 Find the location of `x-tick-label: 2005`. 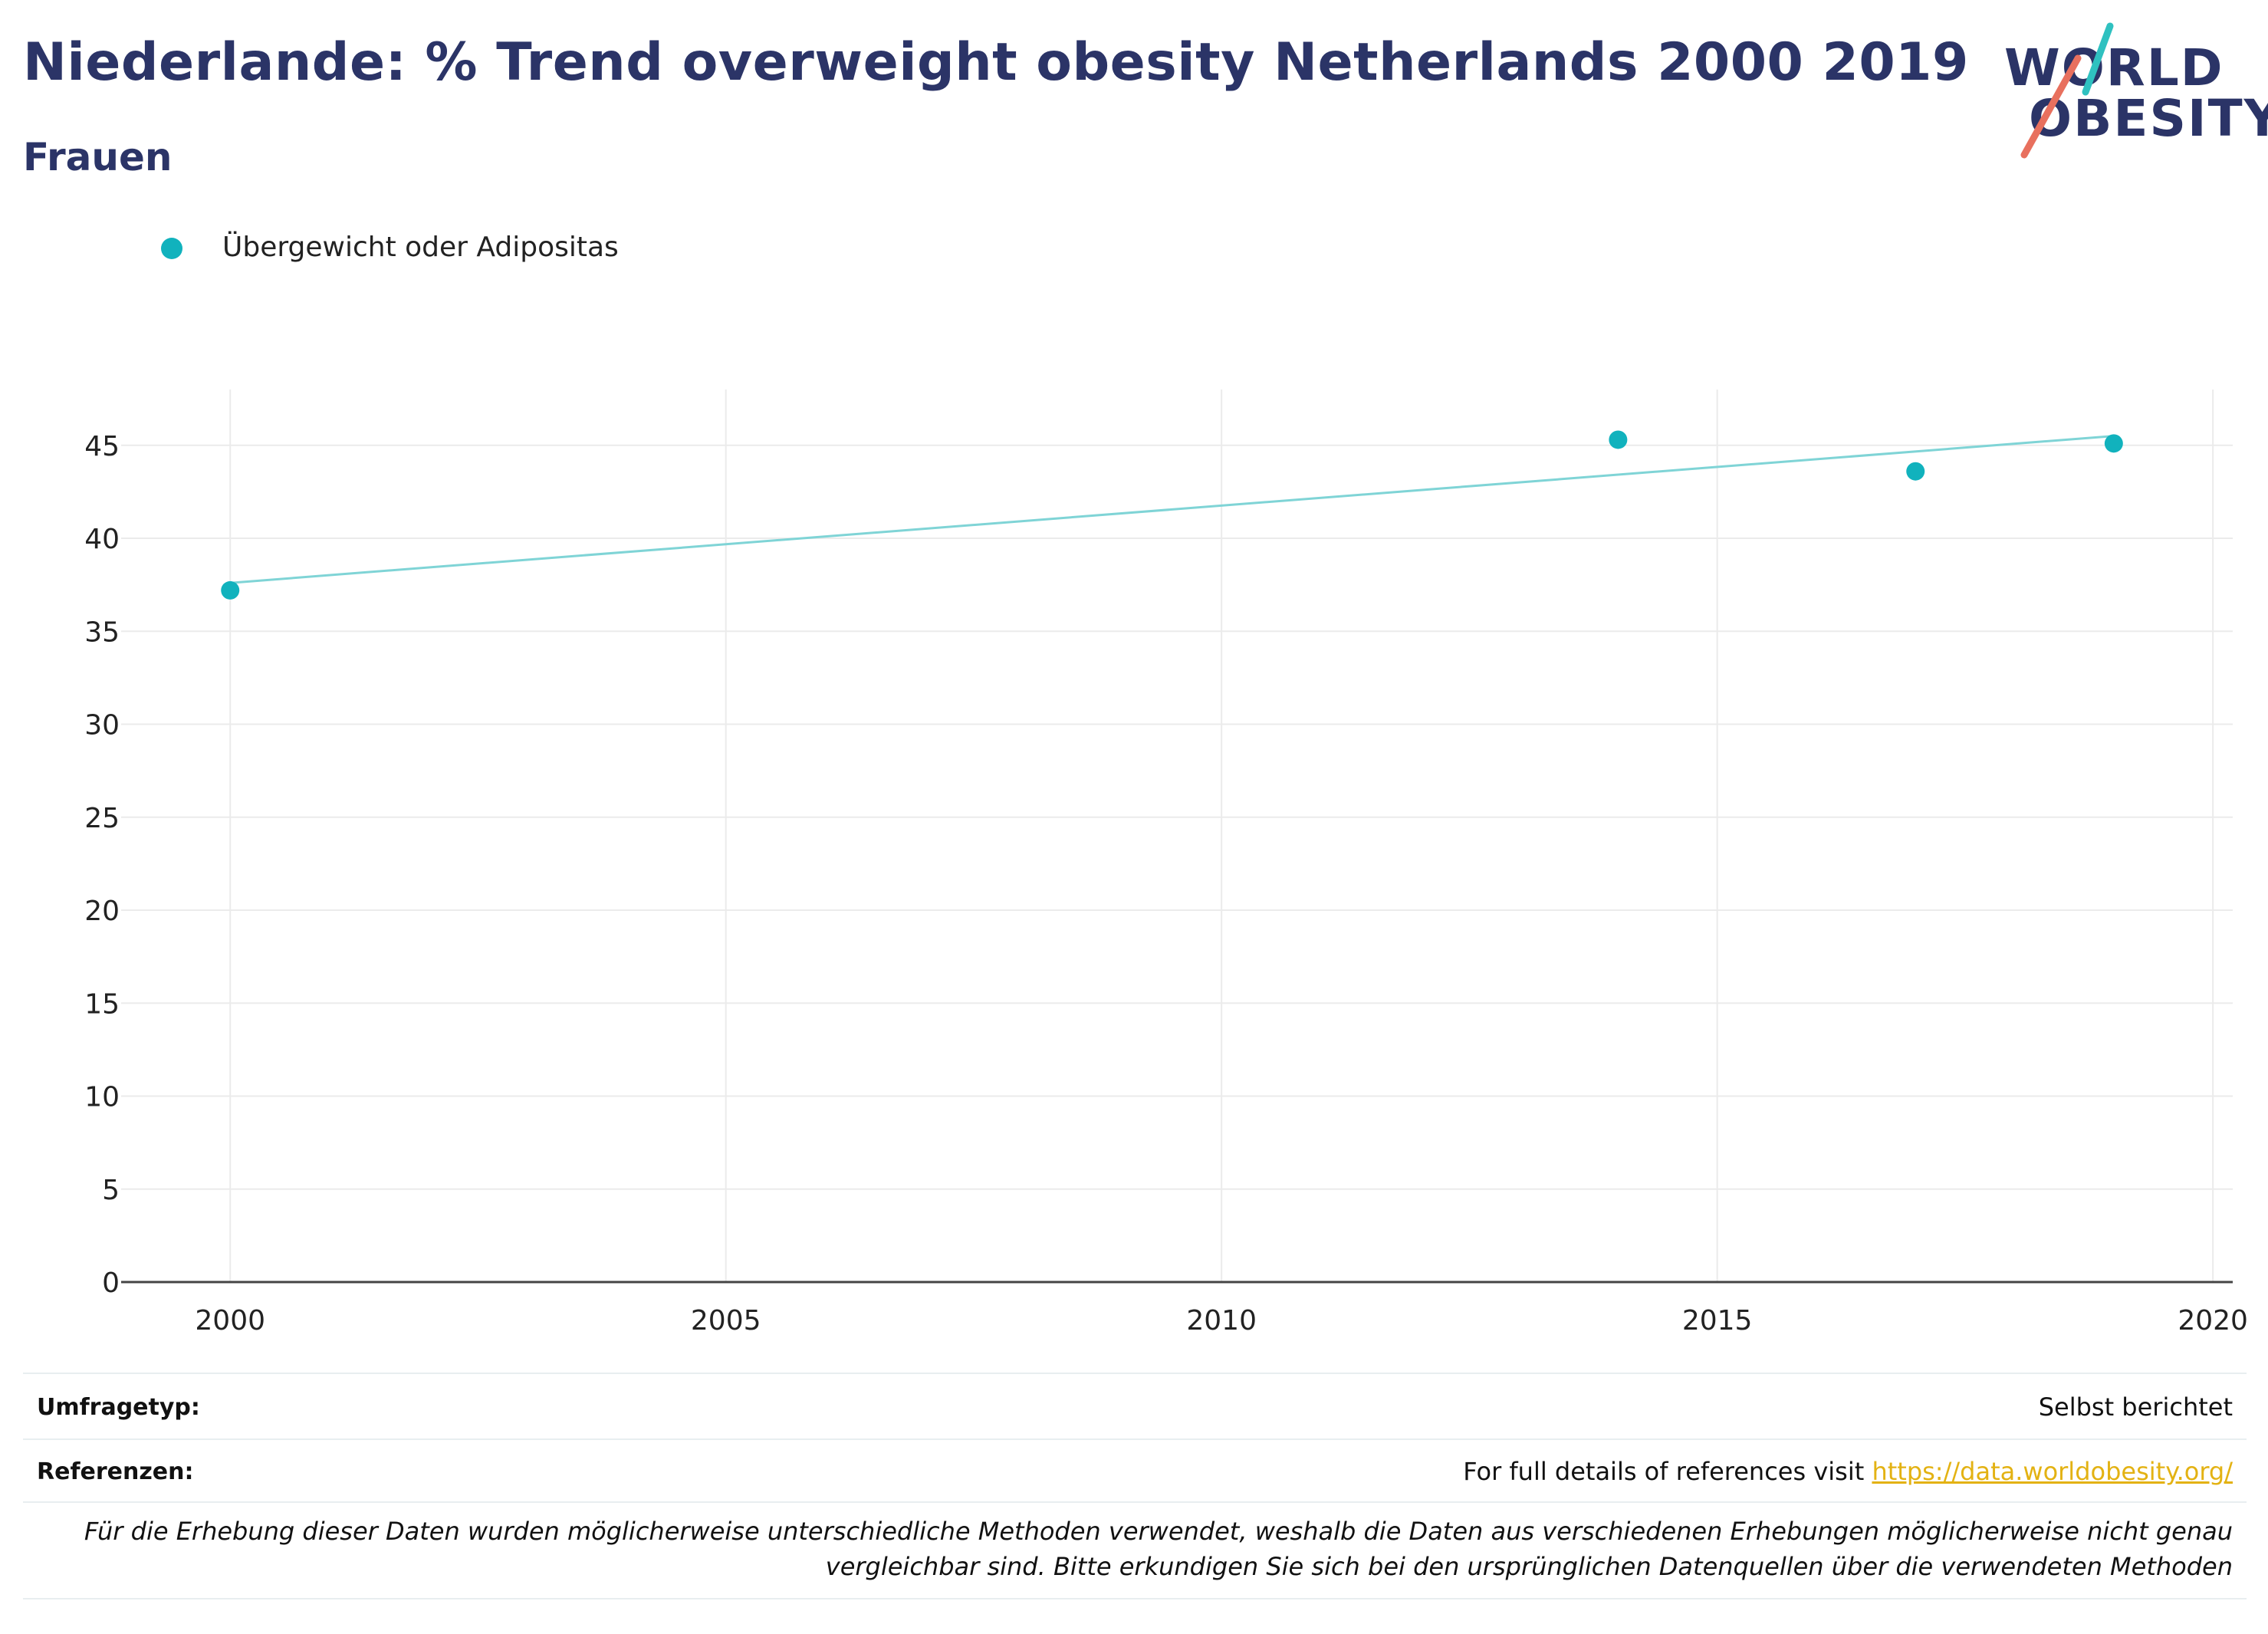

x-tick-label: 2005 is located at coordinates (726, 1320).